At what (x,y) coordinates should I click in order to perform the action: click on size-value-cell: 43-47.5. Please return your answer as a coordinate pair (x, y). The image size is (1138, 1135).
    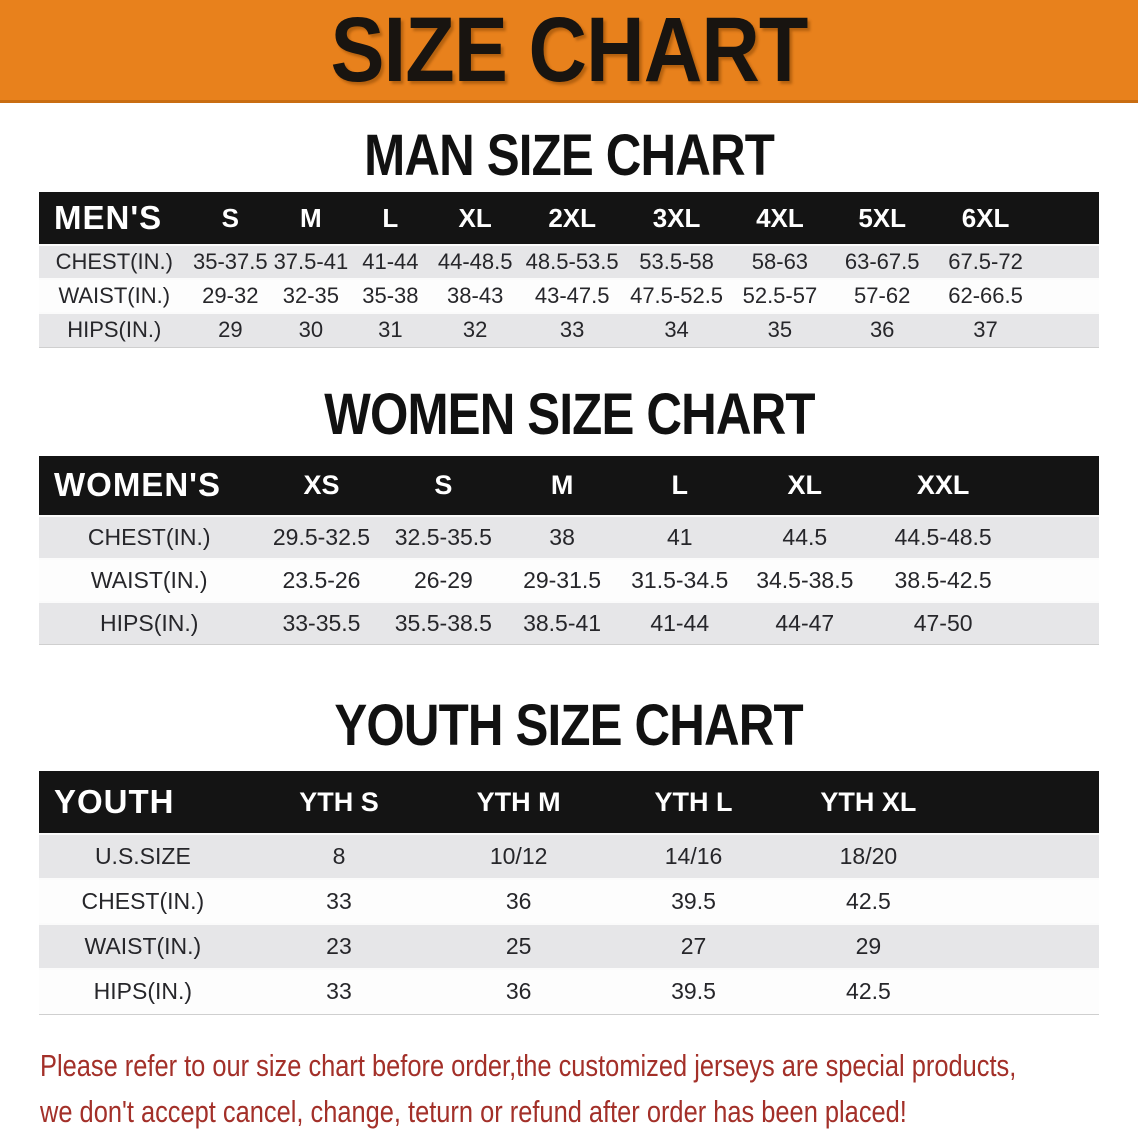
    Looking at the image, I should click on (572, 295).